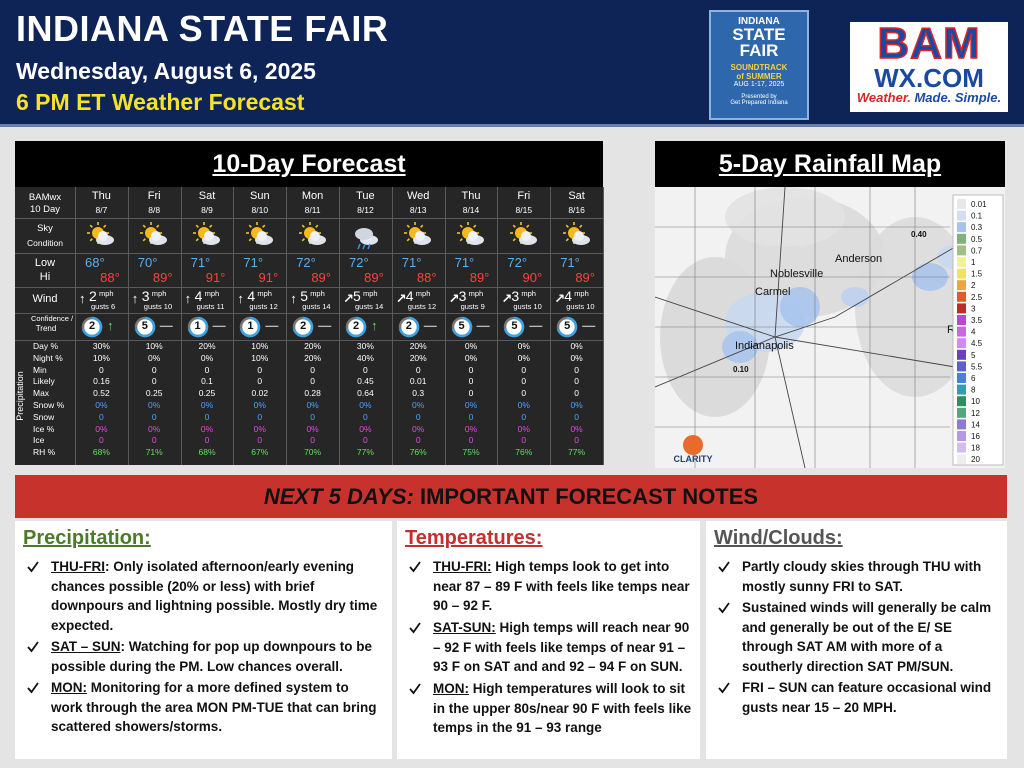  I want to click on precip-value: 20%, so click(313, 346).